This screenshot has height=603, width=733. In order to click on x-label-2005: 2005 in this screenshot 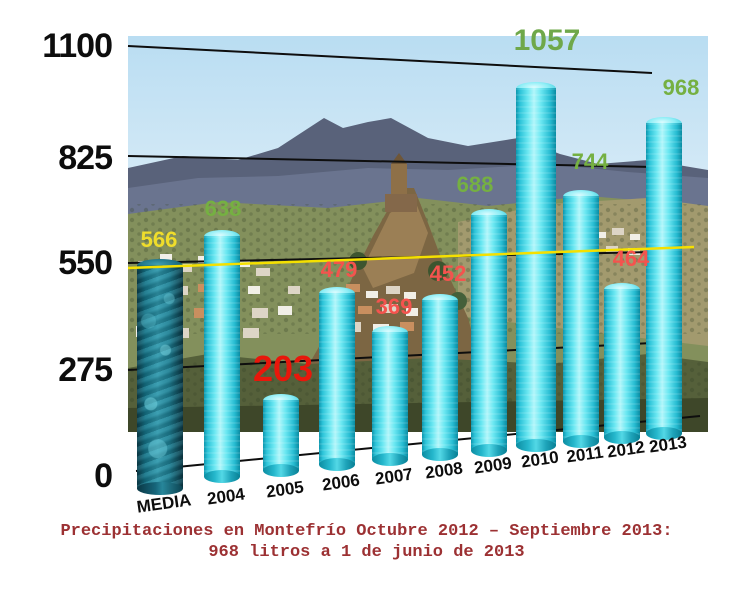, I will do `click(284, 489)`.